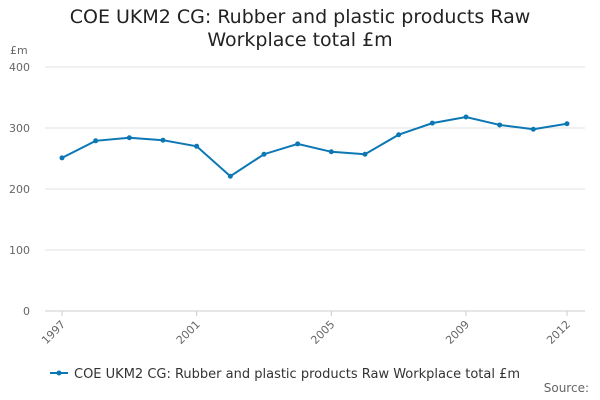  I want to click on y-tick-label: 400, so click(19, 67).